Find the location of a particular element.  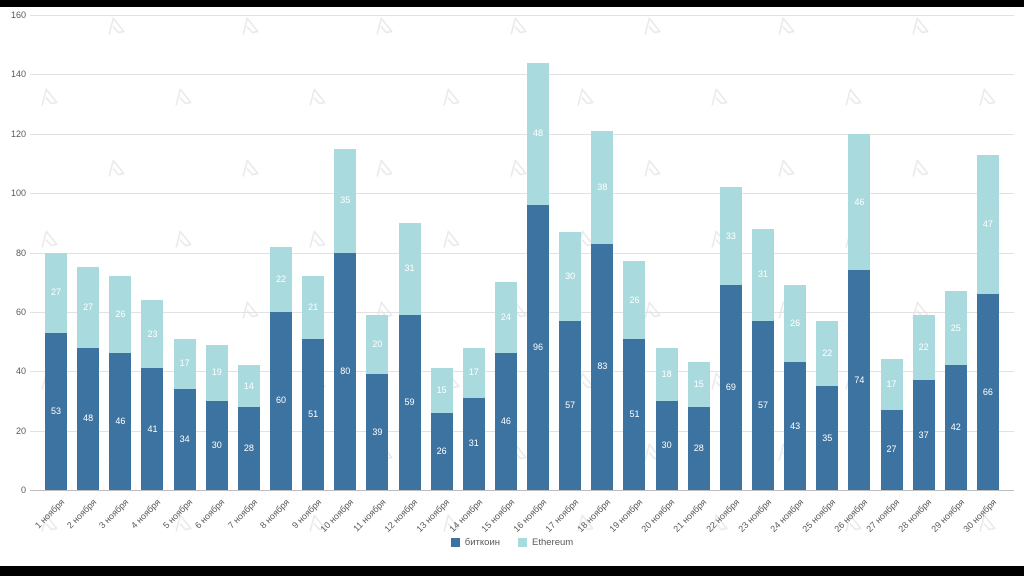

letterbox-top is located at coordinates (512, 3).